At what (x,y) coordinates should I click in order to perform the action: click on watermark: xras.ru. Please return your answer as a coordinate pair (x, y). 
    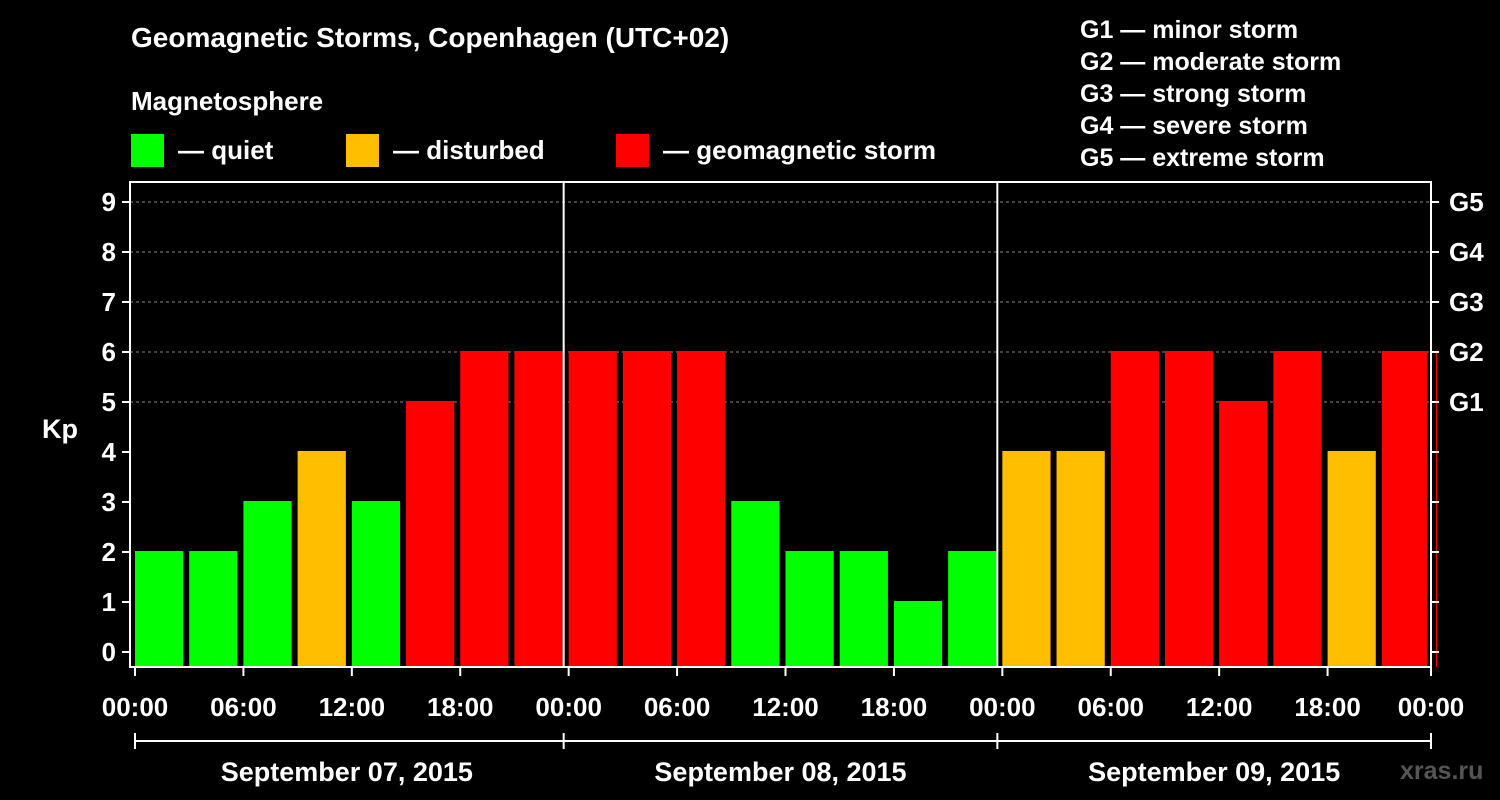
    Looking at the image, I should click on (1442, 771).